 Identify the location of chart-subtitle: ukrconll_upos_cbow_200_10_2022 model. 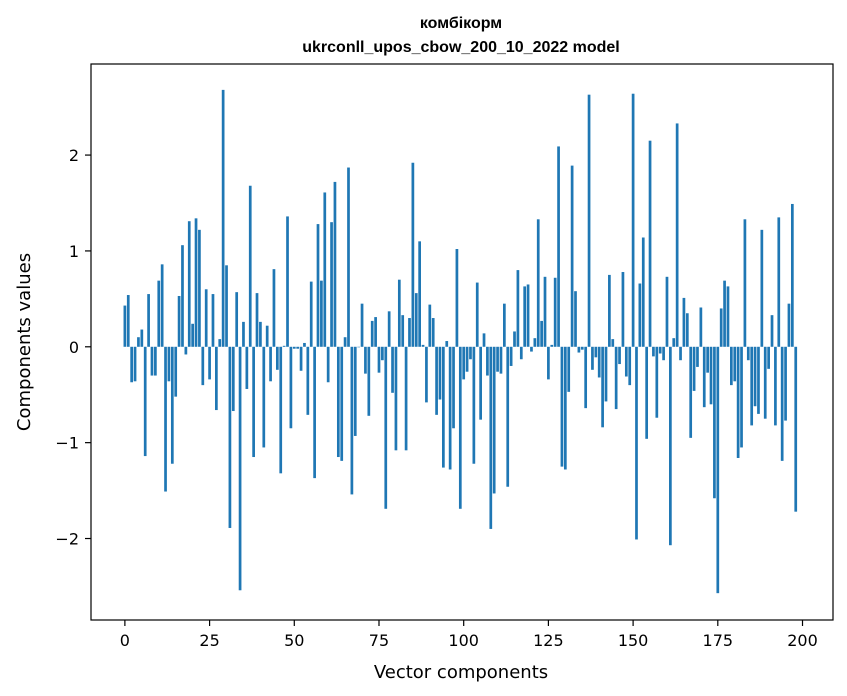
(460, 47).